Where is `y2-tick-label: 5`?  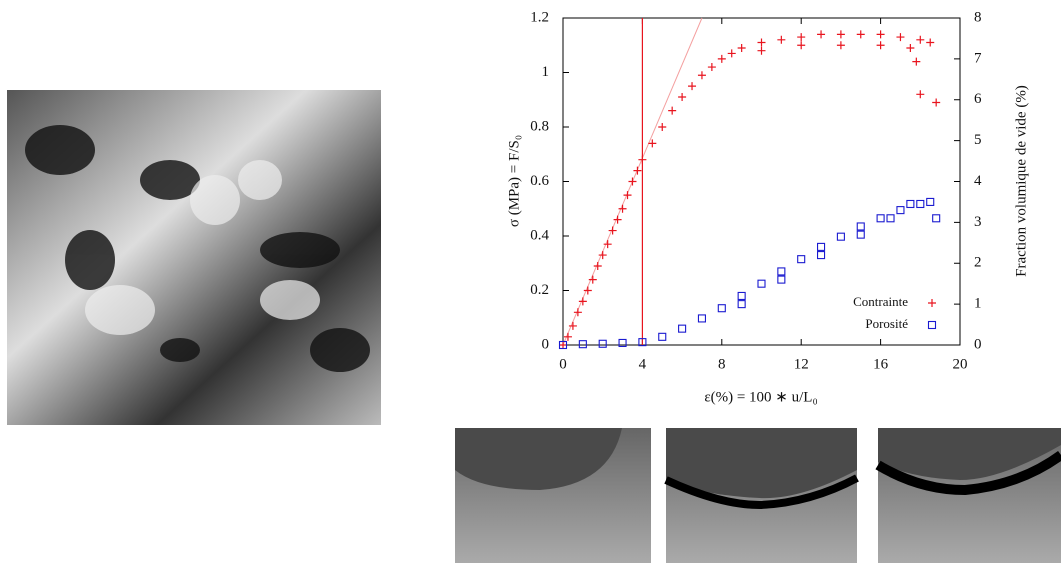 y2-tick-label: 5 is located at coordinates (978, 140).